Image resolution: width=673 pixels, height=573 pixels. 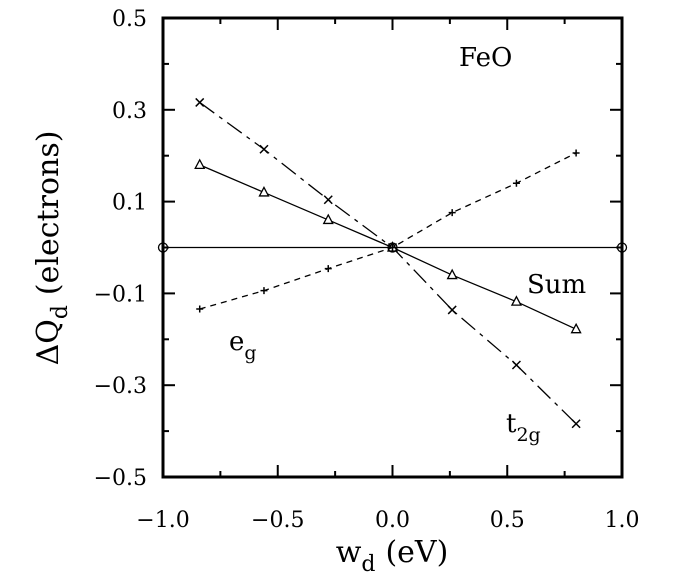 I want to click on y-axis-title: ΔQd (electrons), so click(x=52, y=248).